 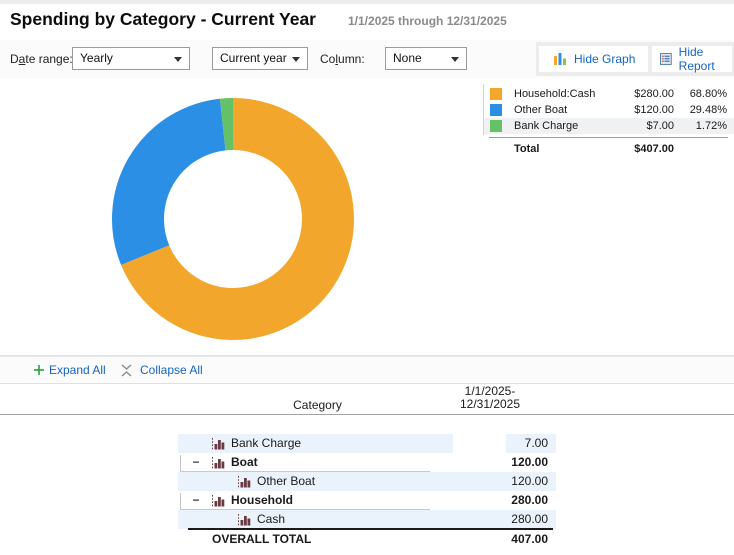 What do you see at coordinates (609, 94) in the screenshot?
I see `legend-row-household-cash: Household:Cash $280.00 68.80%` at bounding box center [609, 94].